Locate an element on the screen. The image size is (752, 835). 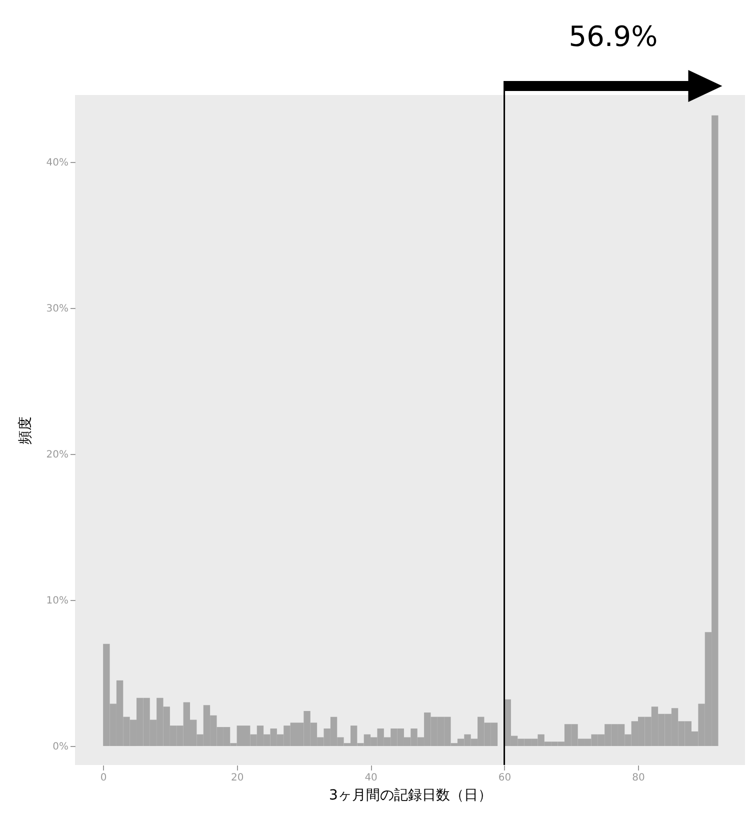
text: 56.9% is located at coordinates (613, 36).